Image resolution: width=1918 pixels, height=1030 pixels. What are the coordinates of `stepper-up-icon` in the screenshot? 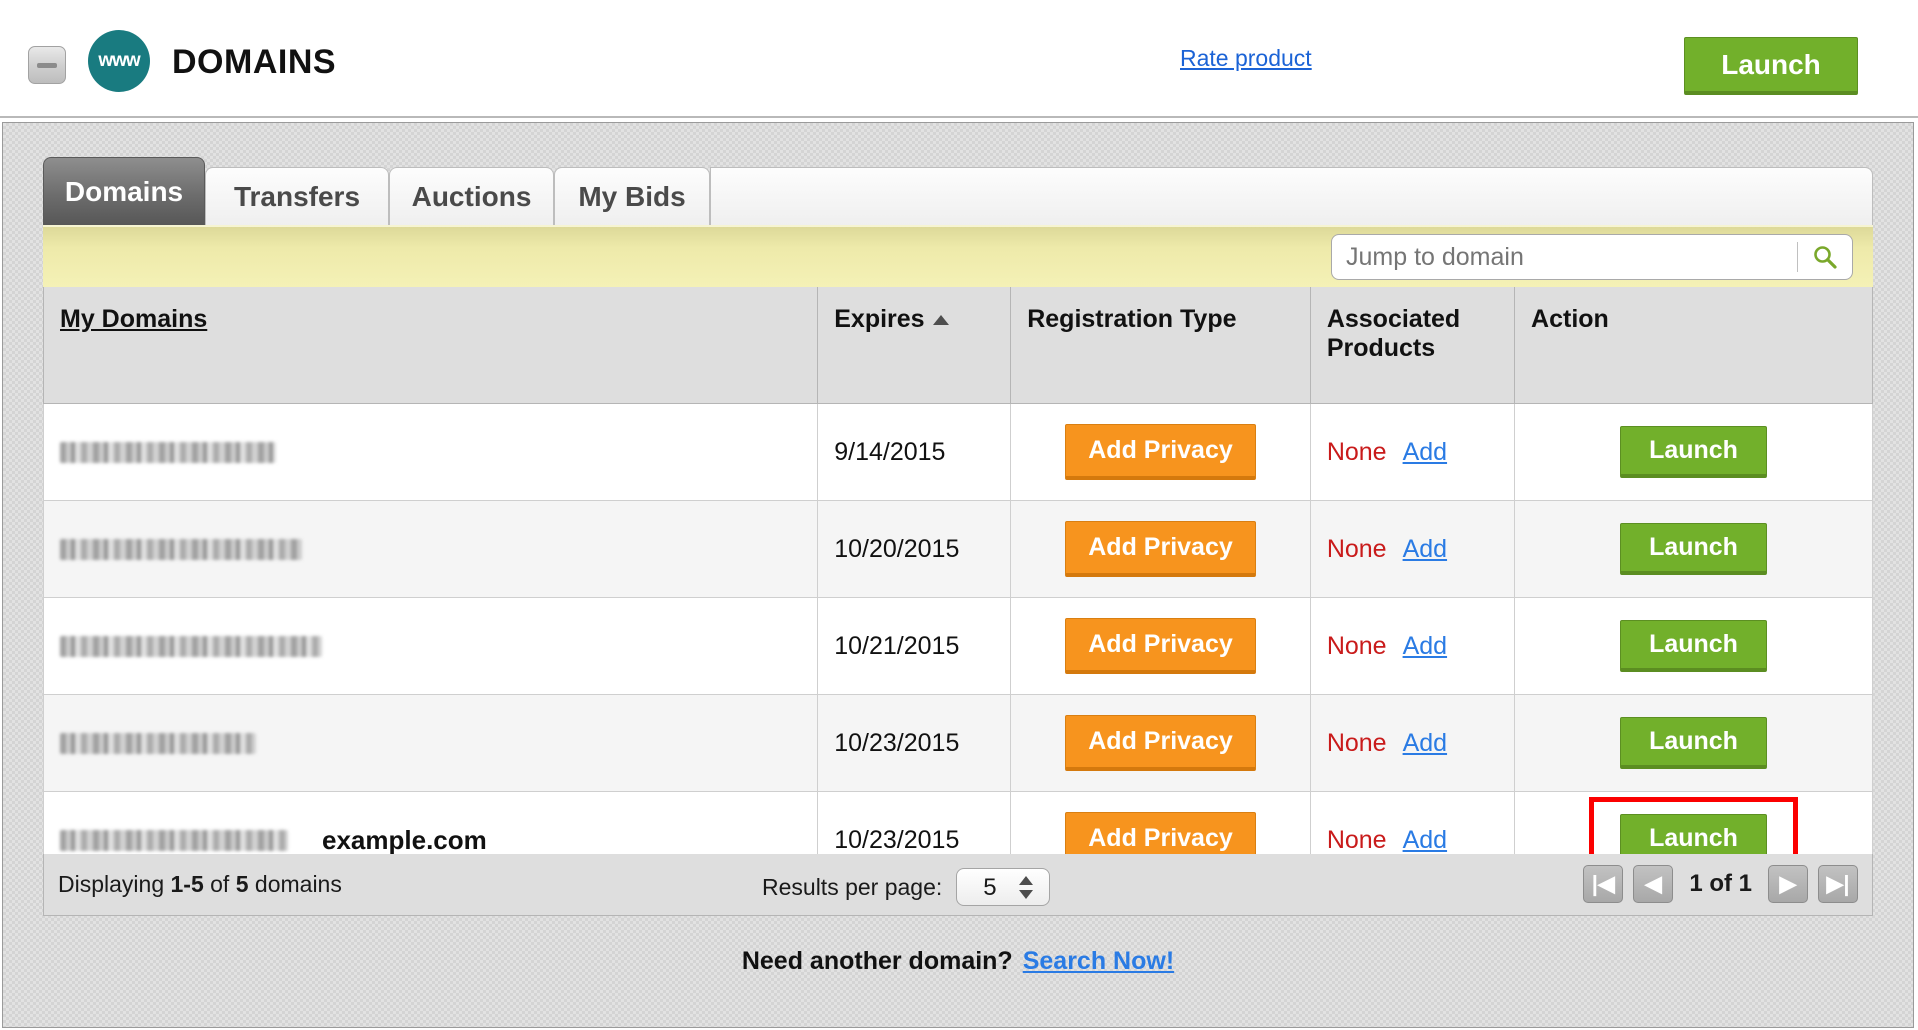 It's located at (1026, 880).